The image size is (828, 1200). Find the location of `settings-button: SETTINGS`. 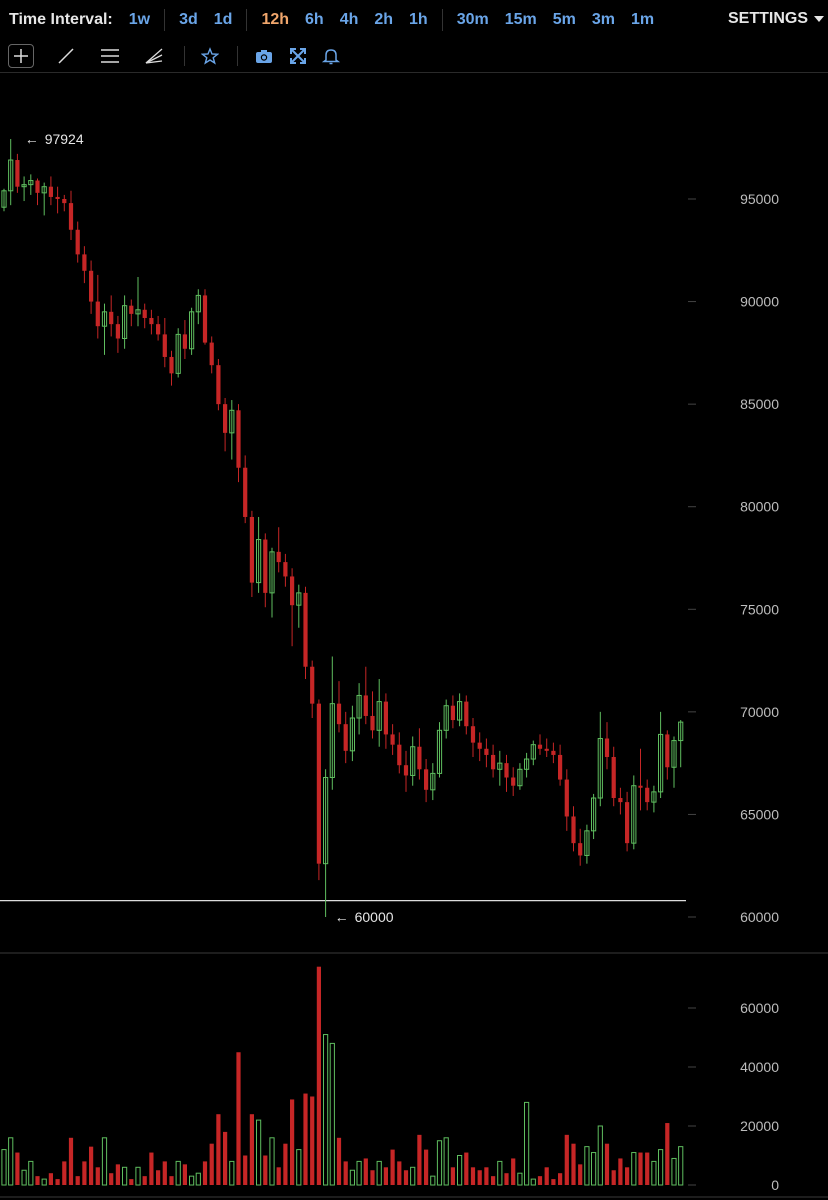

settings-button: SETTINGS is located at coordinates (776, 19).